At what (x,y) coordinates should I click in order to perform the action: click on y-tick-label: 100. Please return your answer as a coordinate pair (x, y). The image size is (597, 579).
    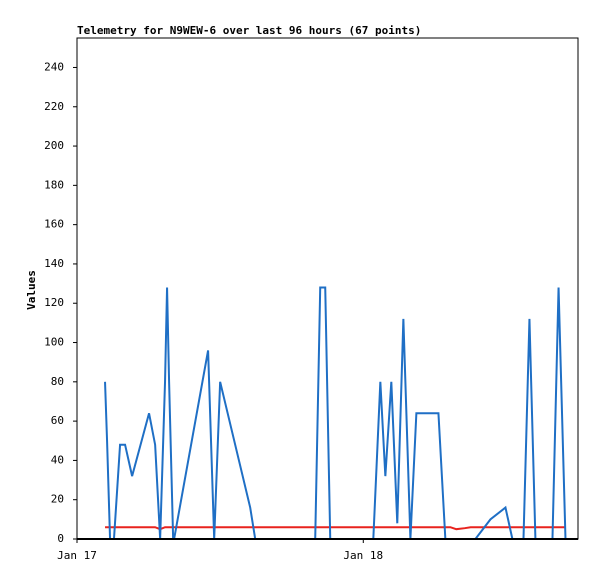
    Looking at the image, I should click on (54, 342).